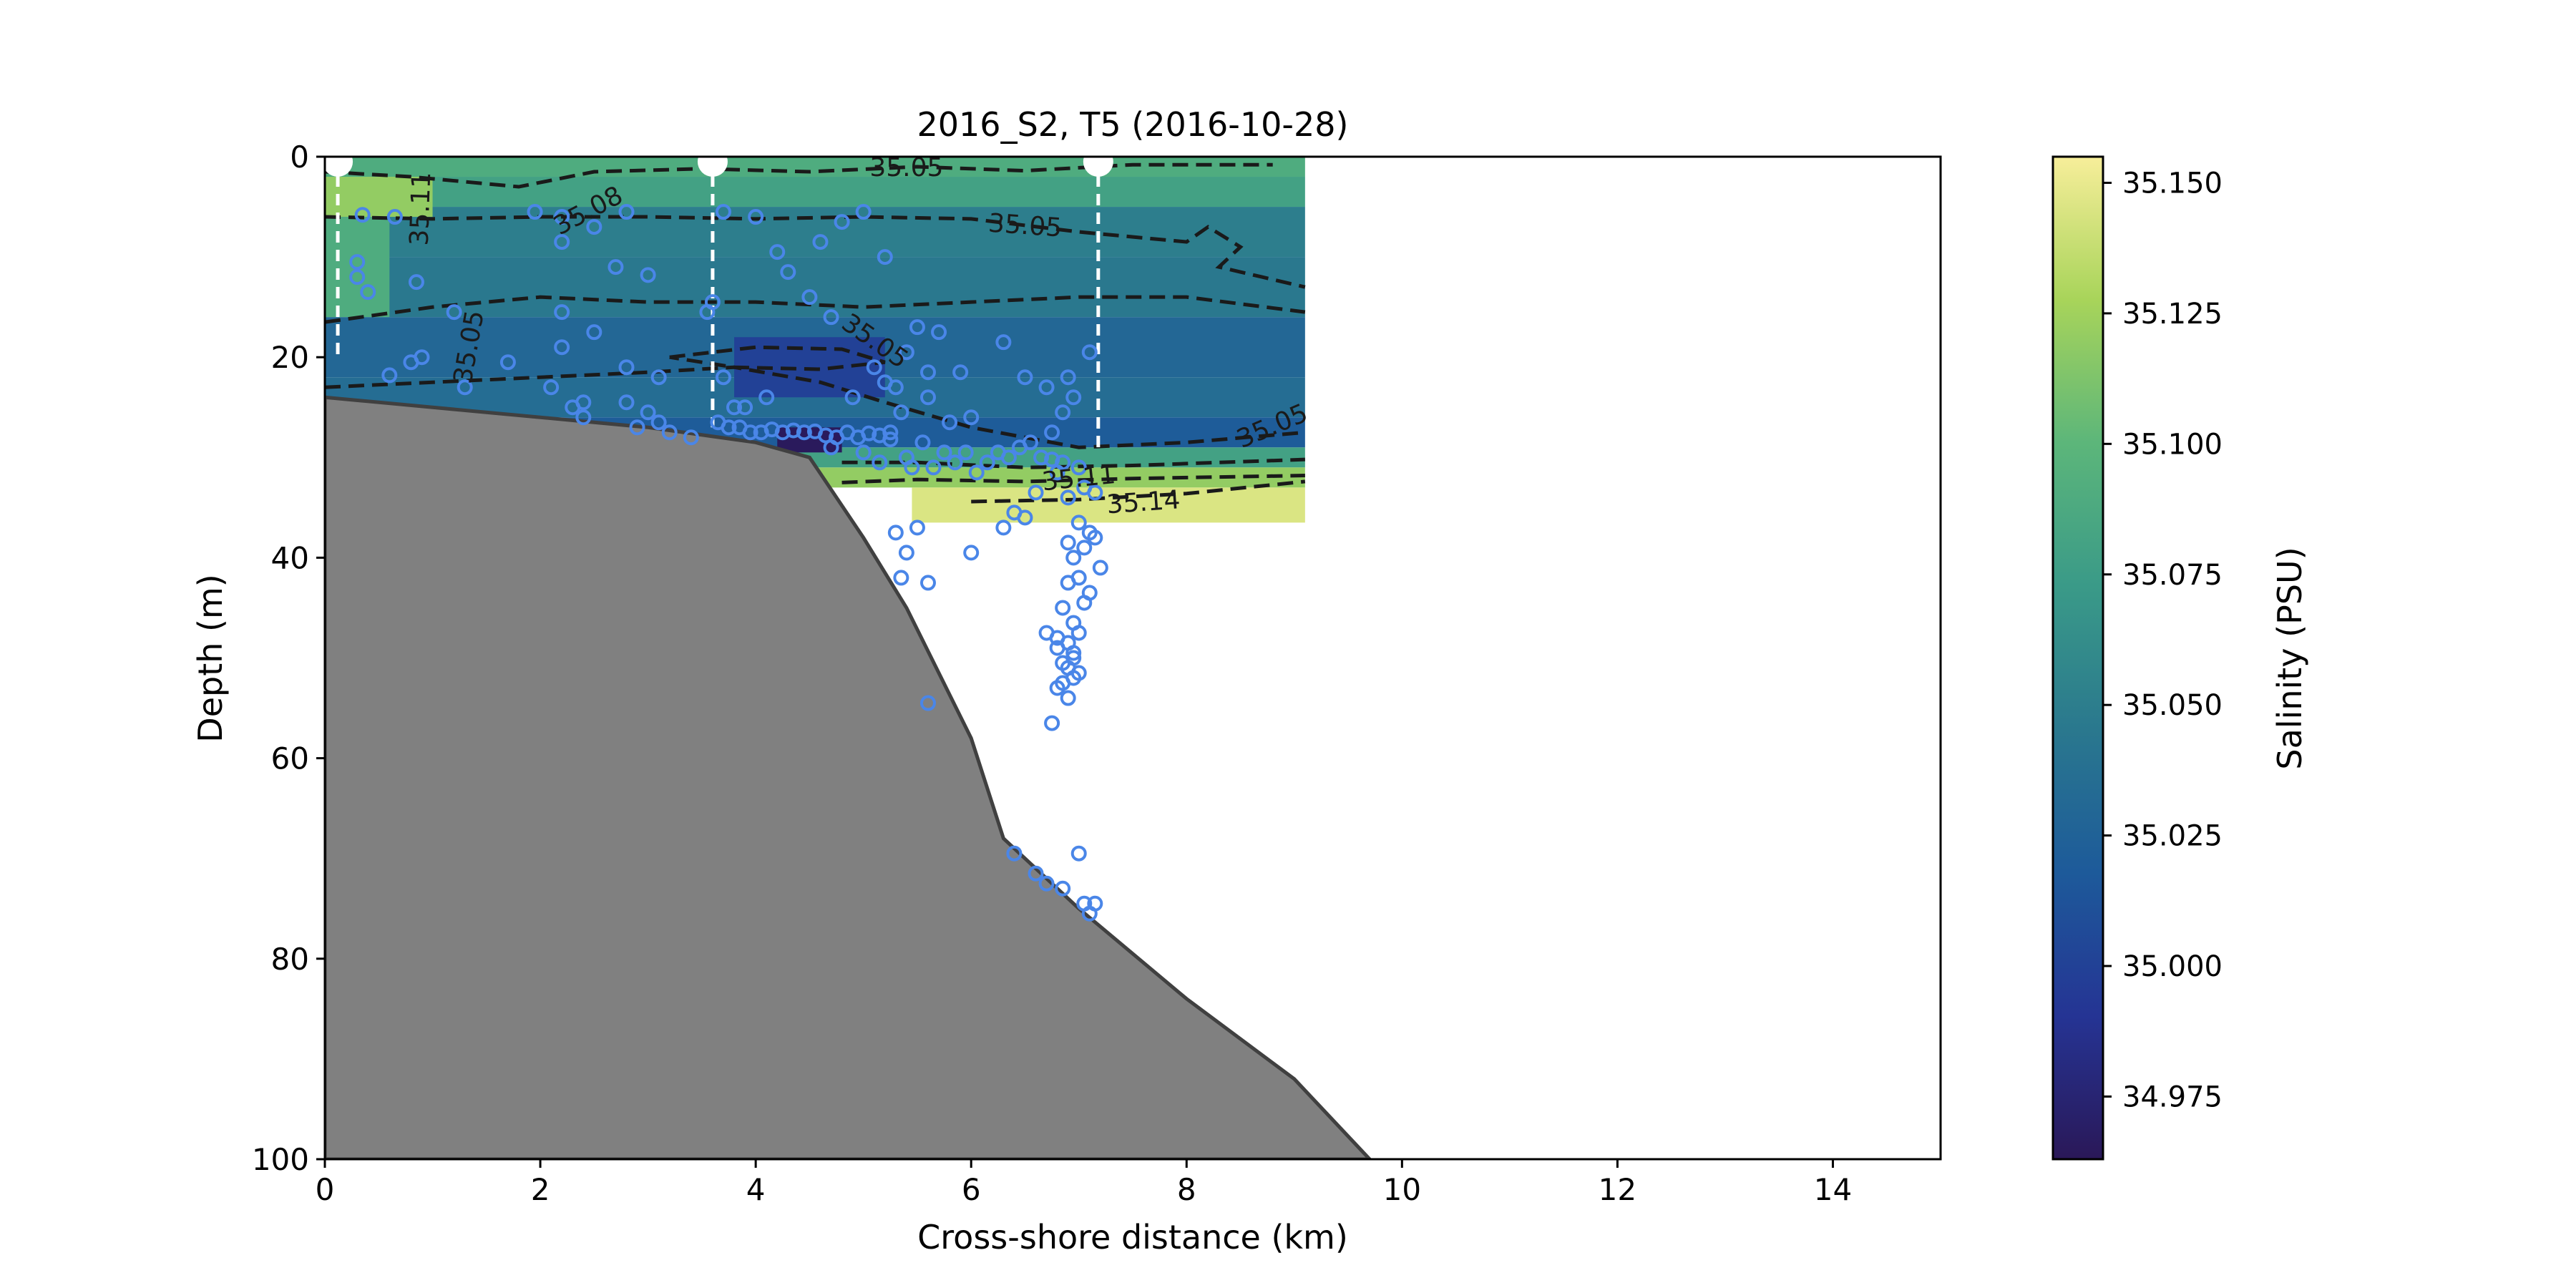 The width and height of the screenshot is (2576, 1288). Describe the element at coordinates (290, 758) in the screenshot. I see `y-tick-label: 60` at that location.